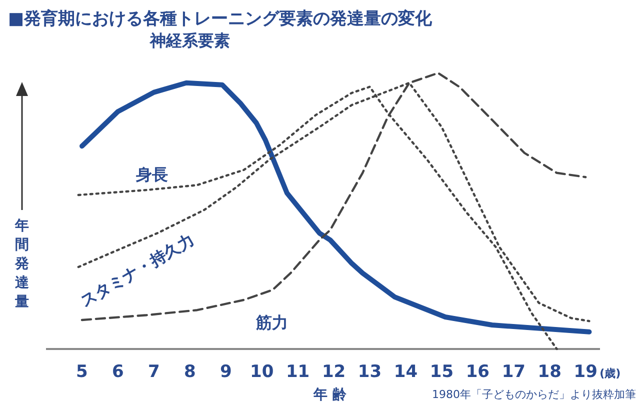 The image size is (642, 405). What do you see at coordinates (190, 372) in the screenshot?
I see `x-tick-label: 8` at bounding box center [190, 372].